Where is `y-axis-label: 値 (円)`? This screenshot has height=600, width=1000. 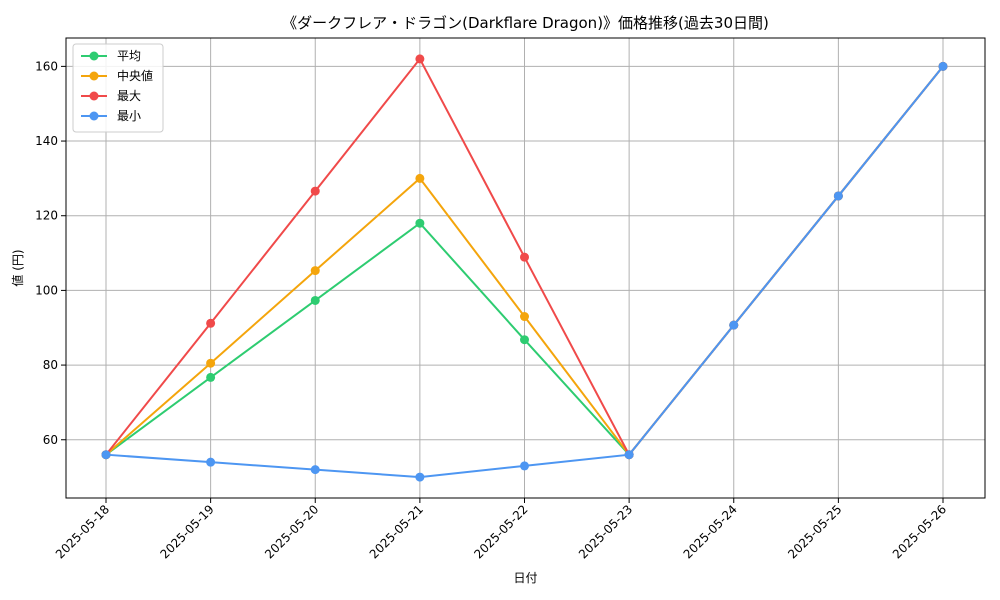 y-axis-label: 値 (円) is located at coordinates (17, 267).